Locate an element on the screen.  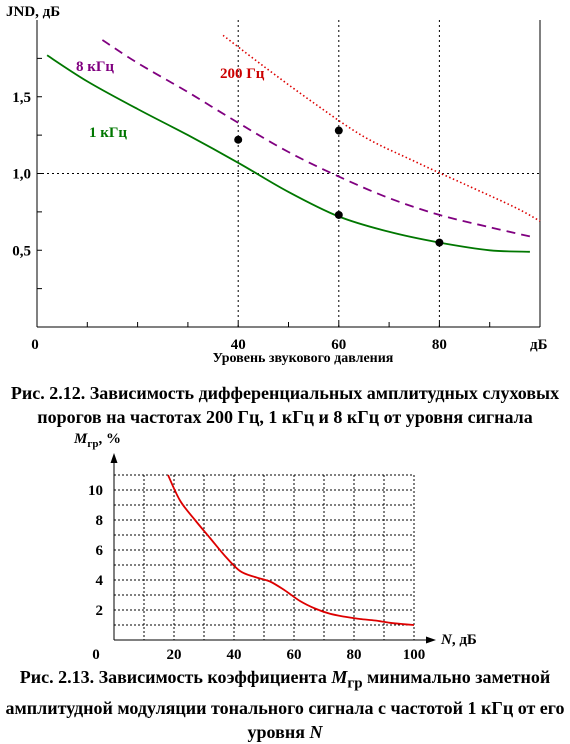
y-tick-labels: 2 4 6 8 10 is located at coordinates (96, 551).